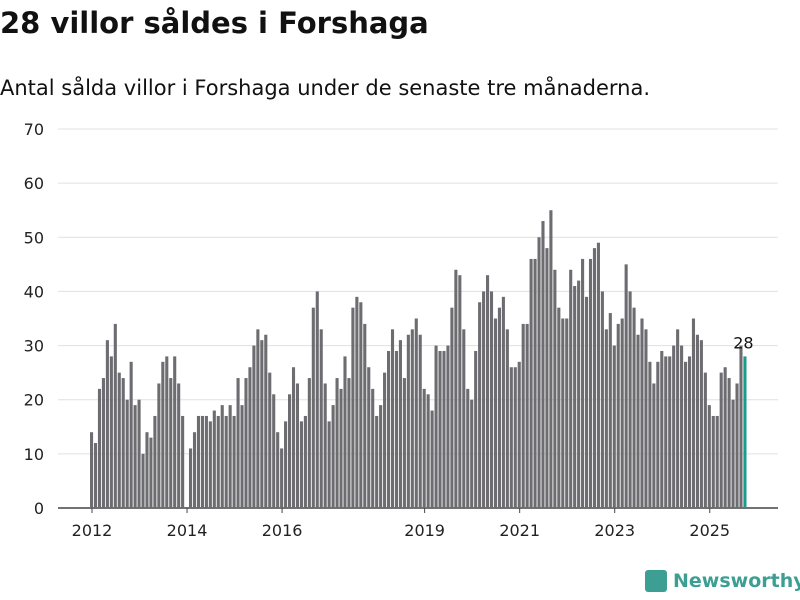 The width and height of the screenshot is (800, 600). I want to click on x-tick-label: 2021, so click(519, 530).